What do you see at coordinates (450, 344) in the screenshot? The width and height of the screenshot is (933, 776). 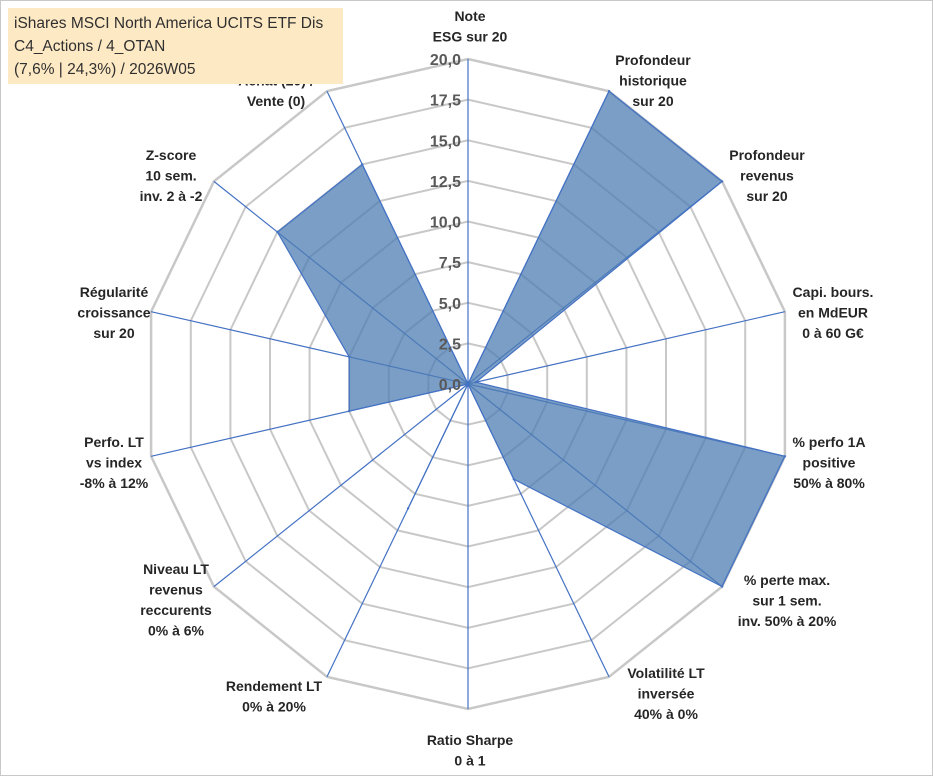 I see `tick-label-1: 2,5` at bounding box center [450, 344].